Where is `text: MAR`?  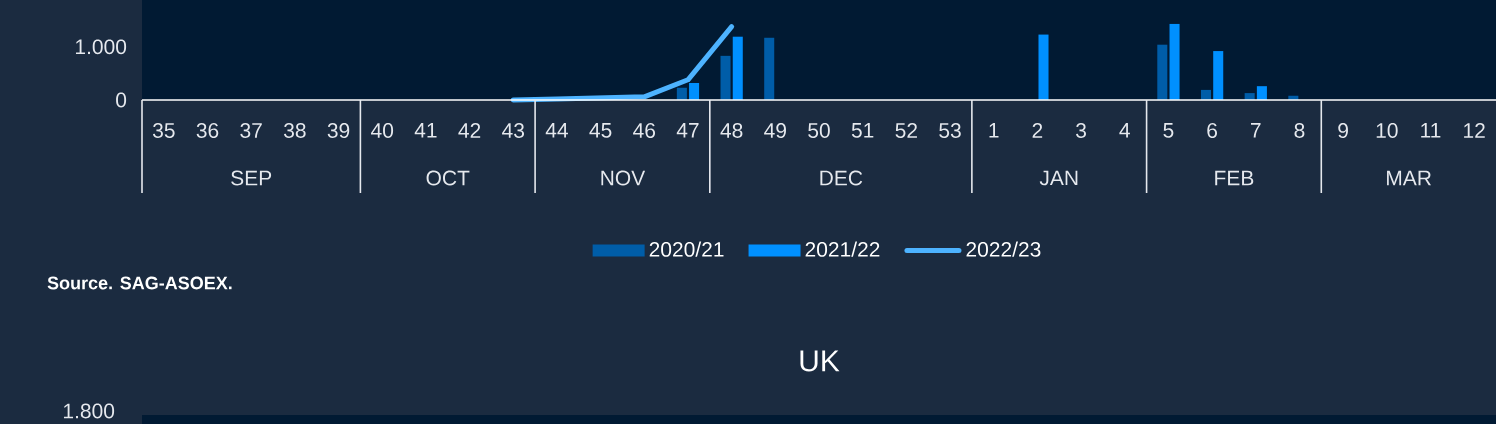 text: MAR is located at coordinates (1409, 178).